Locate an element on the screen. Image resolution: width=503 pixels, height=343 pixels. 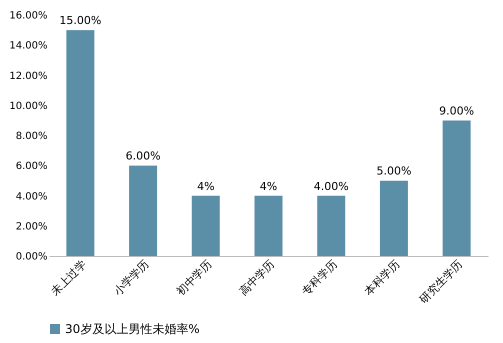
x-tick-label: 专科学历 is located at coordinates (319, 278).